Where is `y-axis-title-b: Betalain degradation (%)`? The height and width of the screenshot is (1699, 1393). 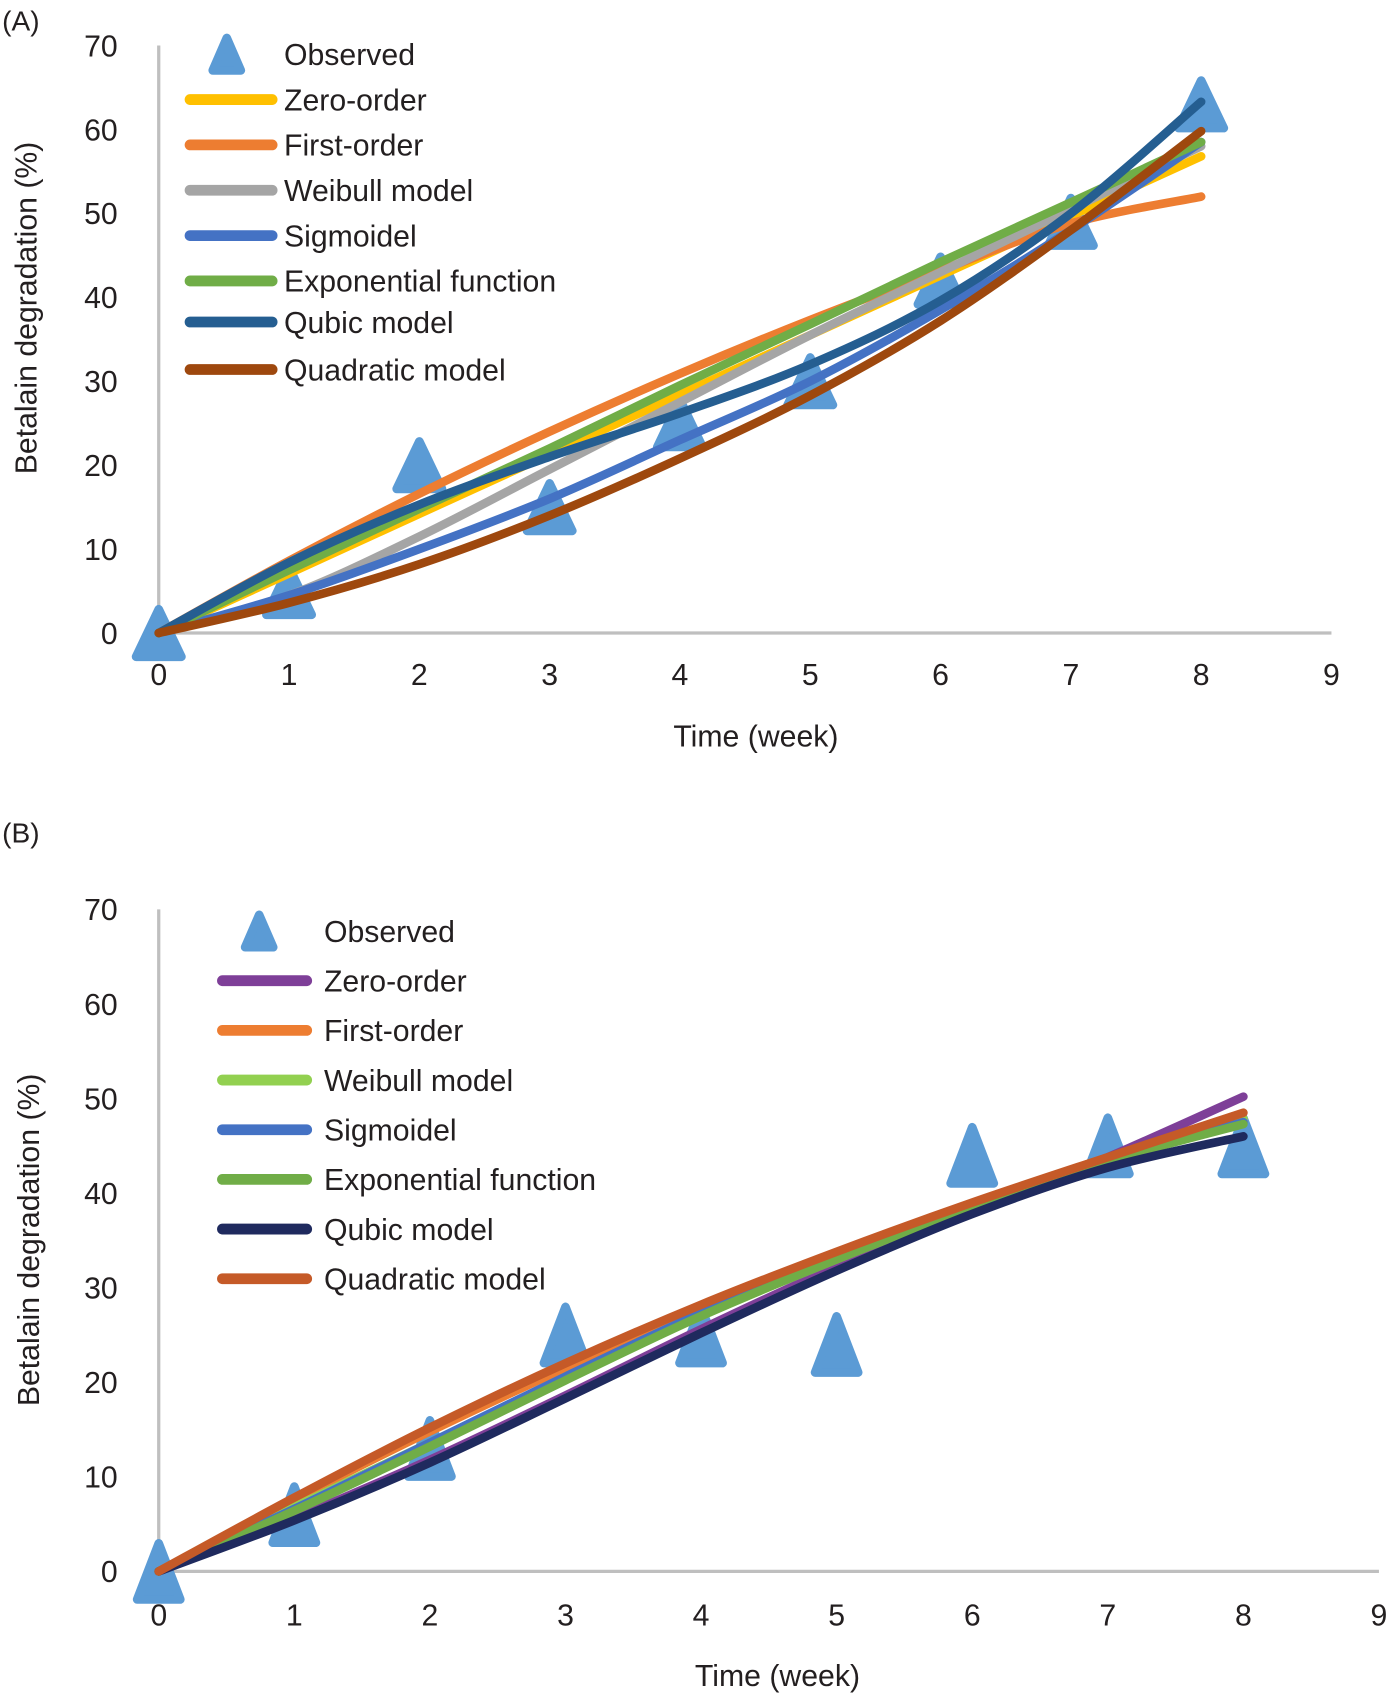
y-axis-title-b: Betalain degradation (%) is located at coordinates (29, 1240).